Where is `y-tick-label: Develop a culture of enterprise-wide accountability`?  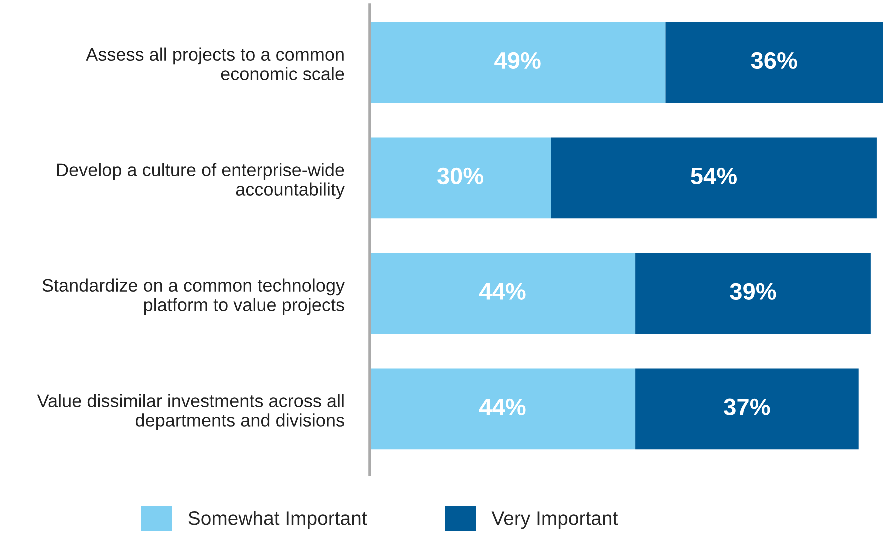 y-tick-label: Develop a culture of enterprise-wide accountability is located at coordinates (201, 181).